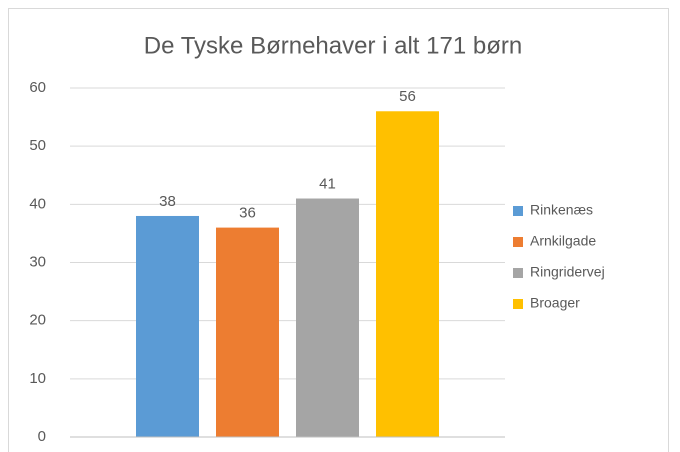  I want to click on data-label: 41, so click(327, 183).